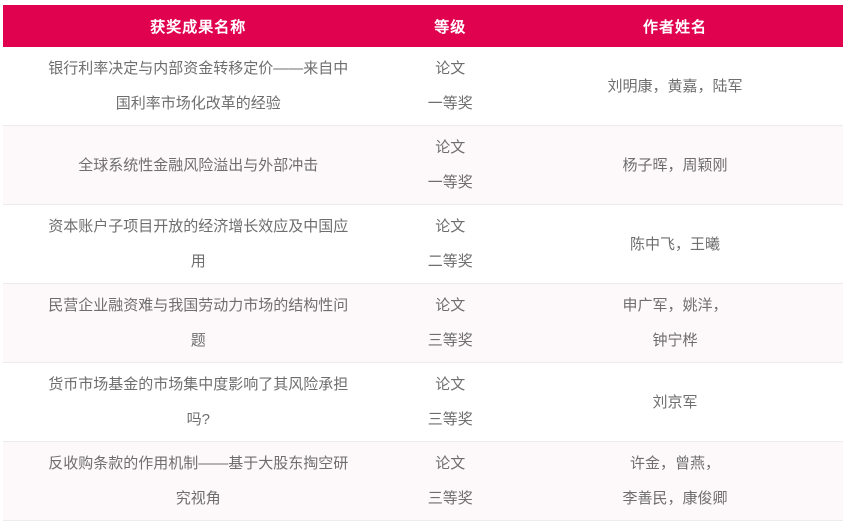  I want to click on authors-line: 陈中飞，王曦, so click(674, 244).